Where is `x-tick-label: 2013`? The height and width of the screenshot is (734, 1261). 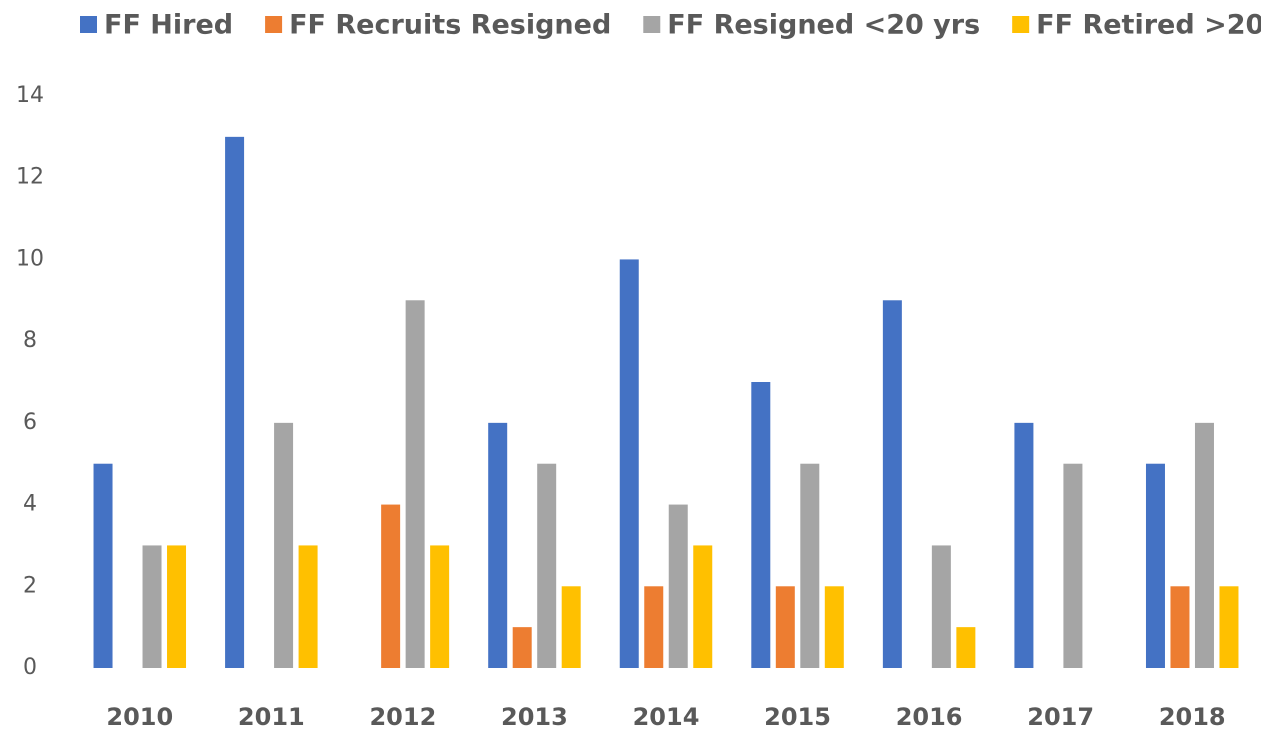
x-tick-label: 2013 is located at coordinates (534, 717).